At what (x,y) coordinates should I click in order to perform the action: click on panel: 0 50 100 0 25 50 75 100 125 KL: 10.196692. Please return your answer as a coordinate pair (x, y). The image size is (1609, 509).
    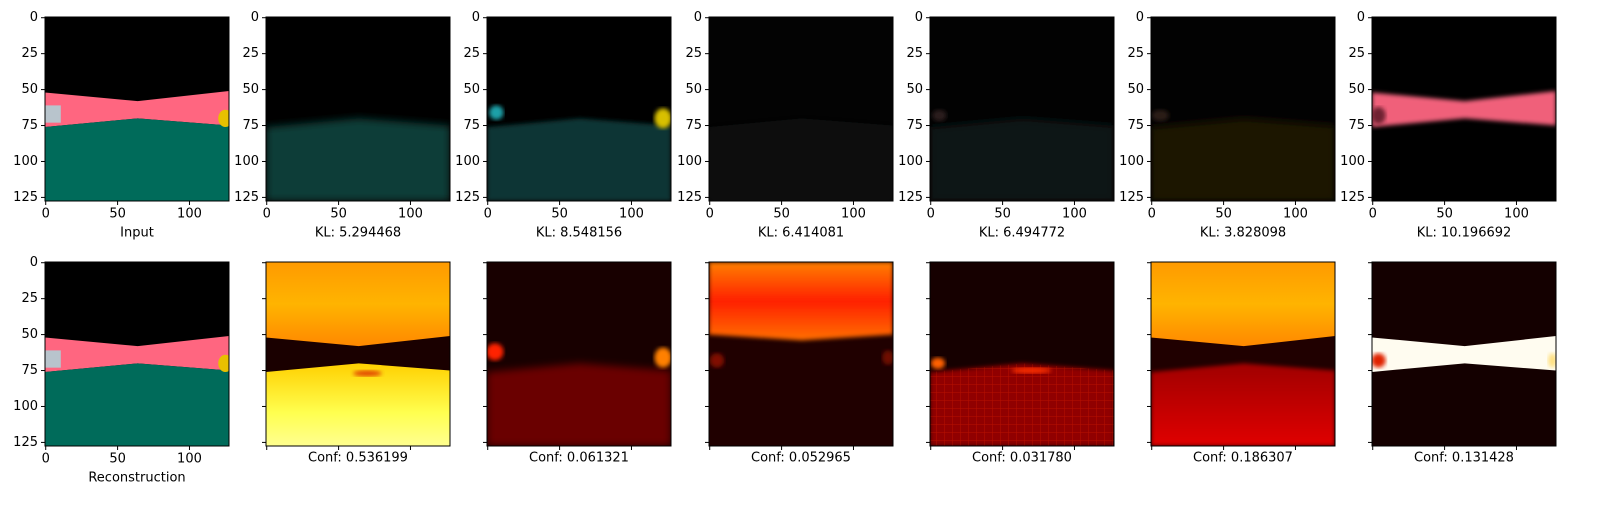
    Looking at the image, I should click on (1448, 125).